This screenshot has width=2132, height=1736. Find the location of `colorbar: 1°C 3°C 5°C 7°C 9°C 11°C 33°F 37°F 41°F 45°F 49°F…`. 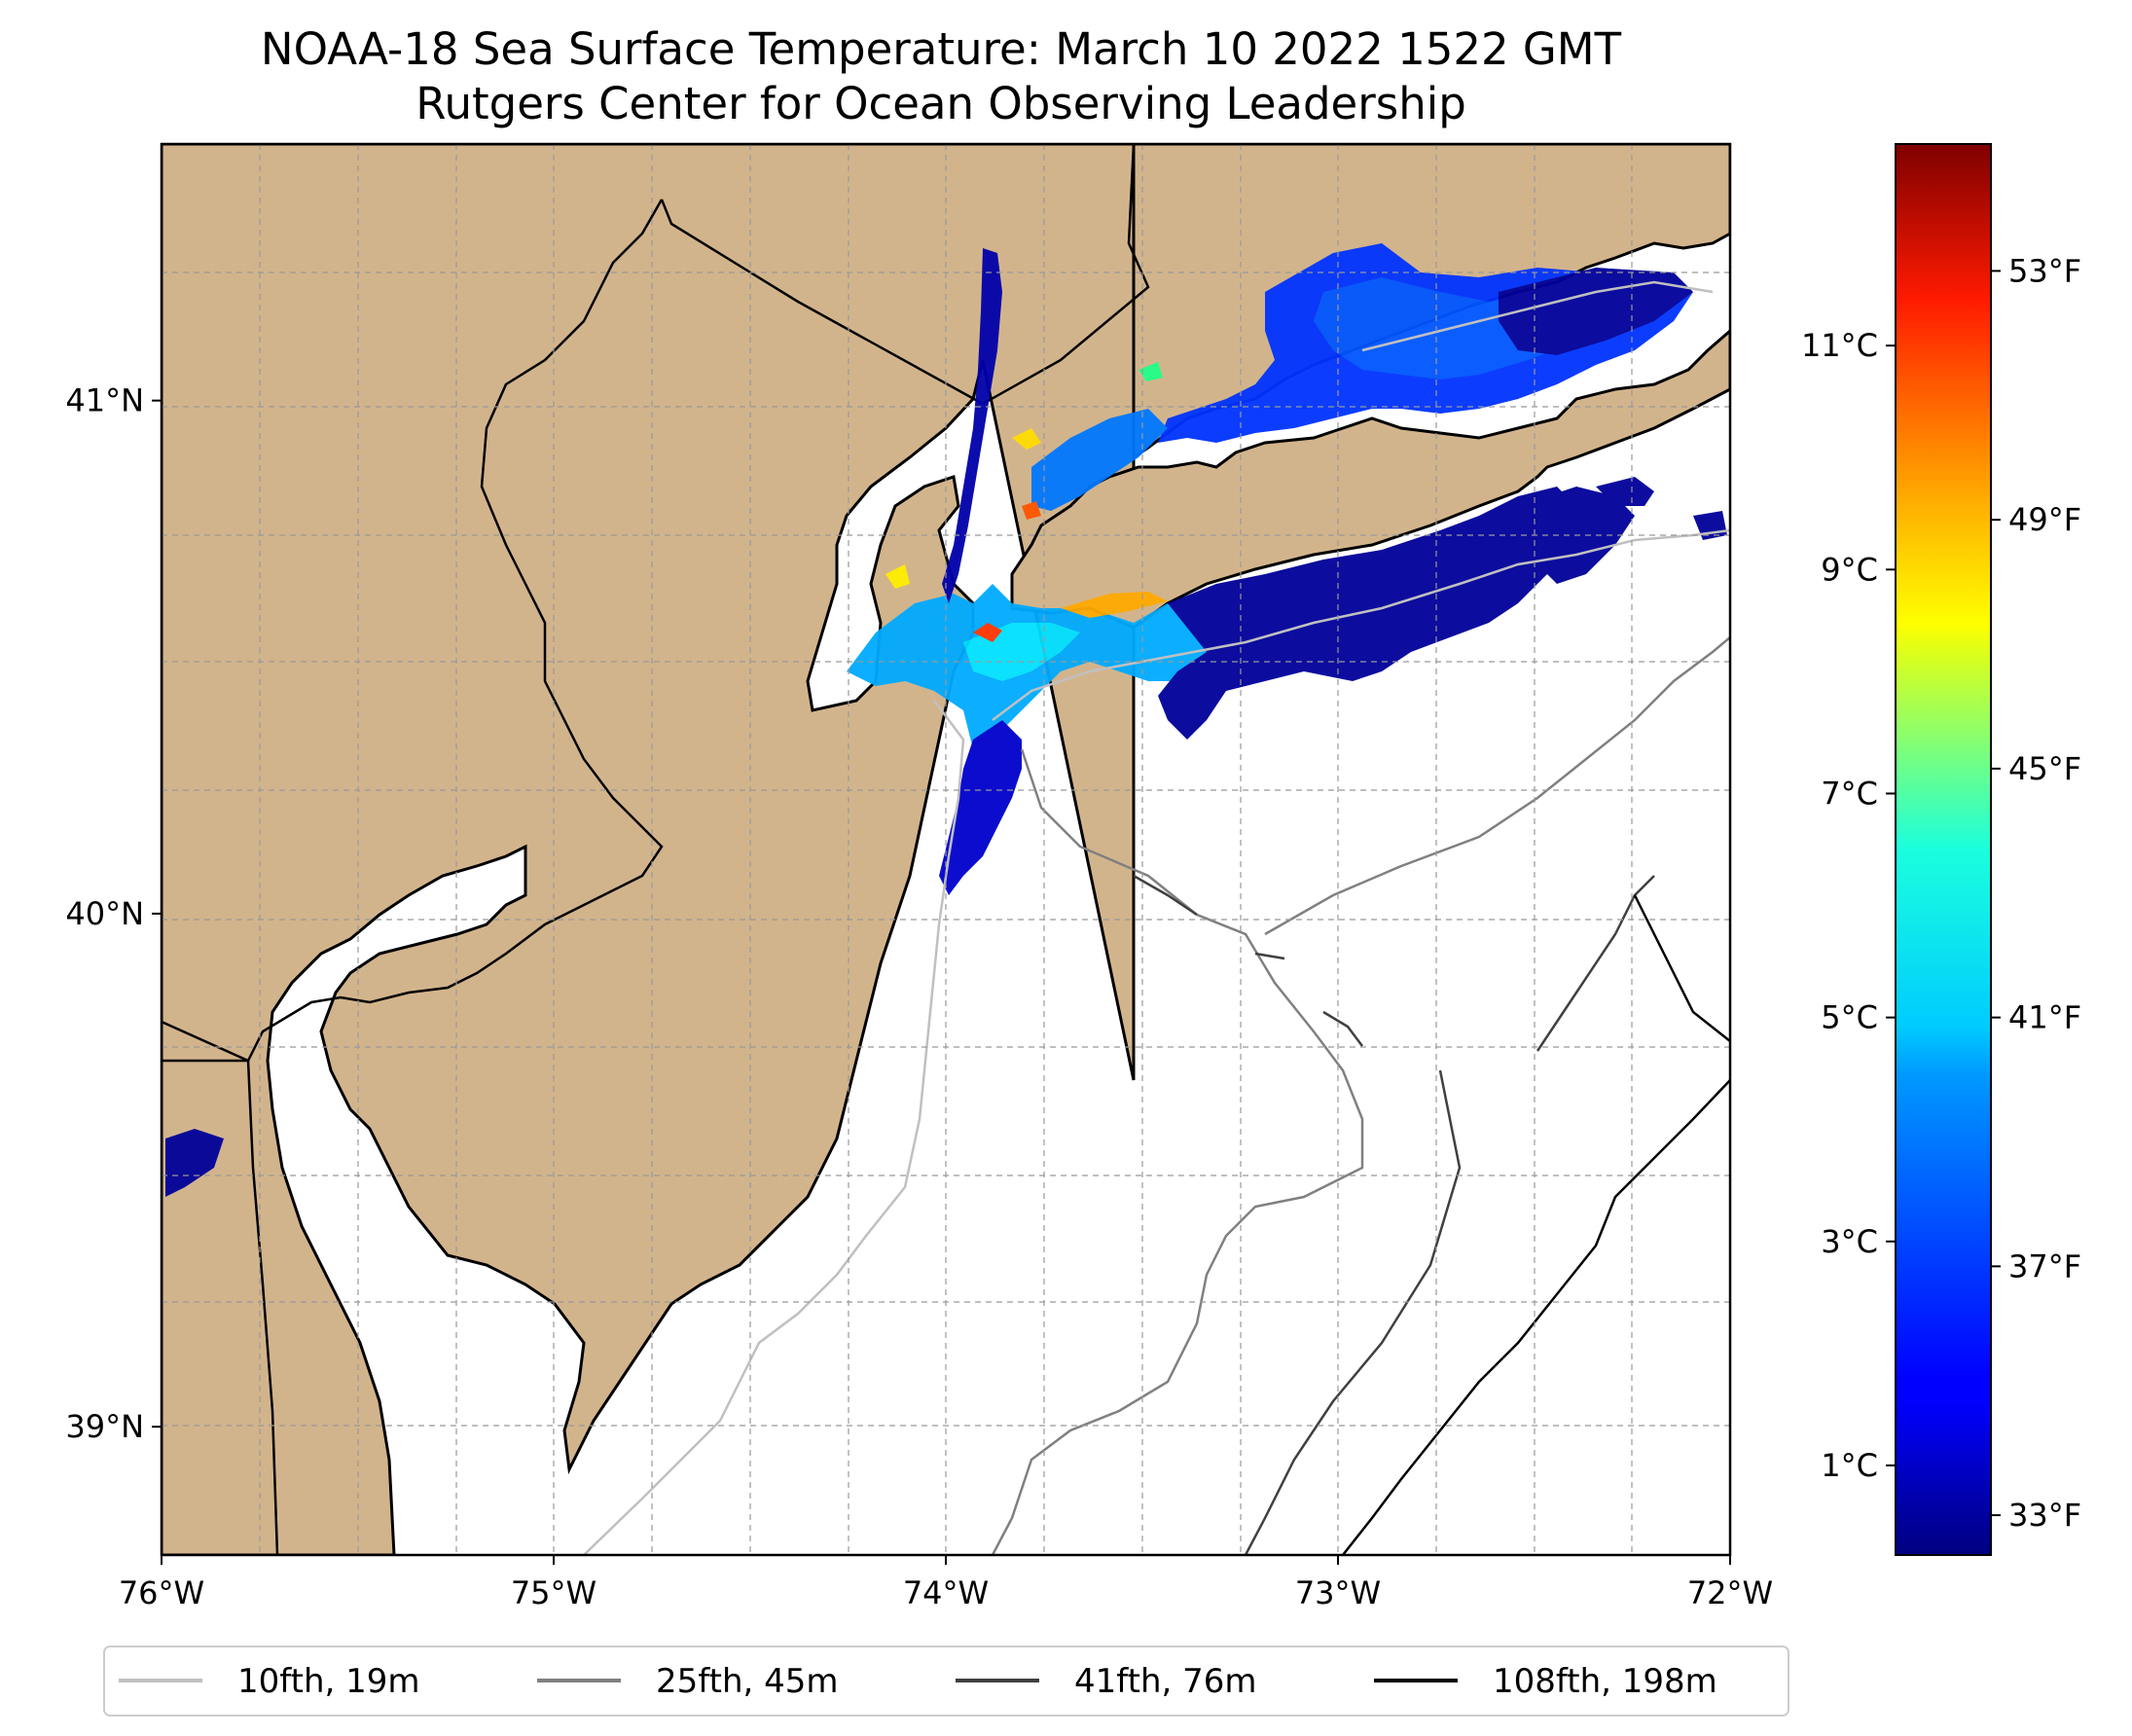

colorbar: 1°C 3°C 5°C 7°C 9°C 11°C 33°F 37°F 41°F 45°F 49°F… is located at coordinates (1941, 850).